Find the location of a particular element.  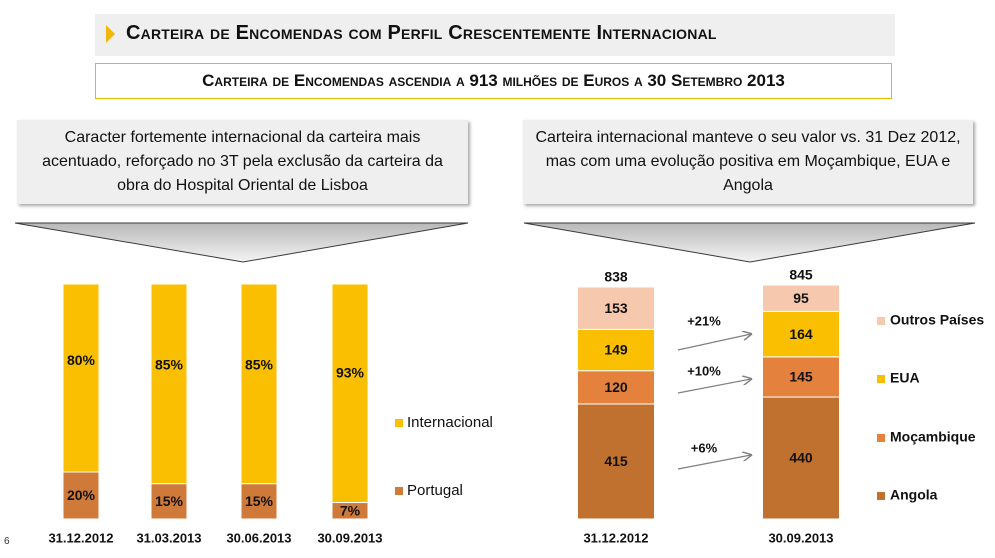

legend-label: Outros Países is located at coordinates (937, 320).